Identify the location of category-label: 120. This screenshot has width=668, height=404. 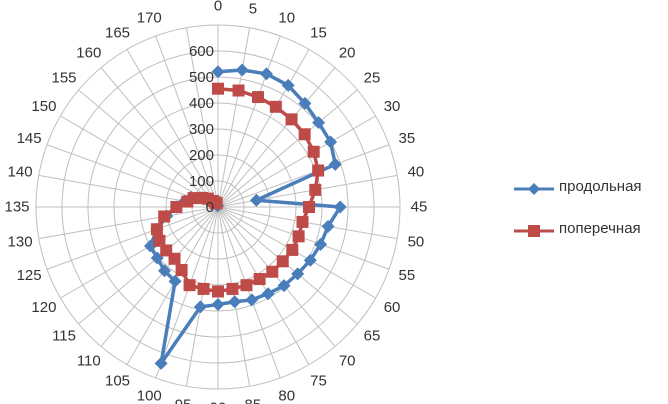
(43, 307).